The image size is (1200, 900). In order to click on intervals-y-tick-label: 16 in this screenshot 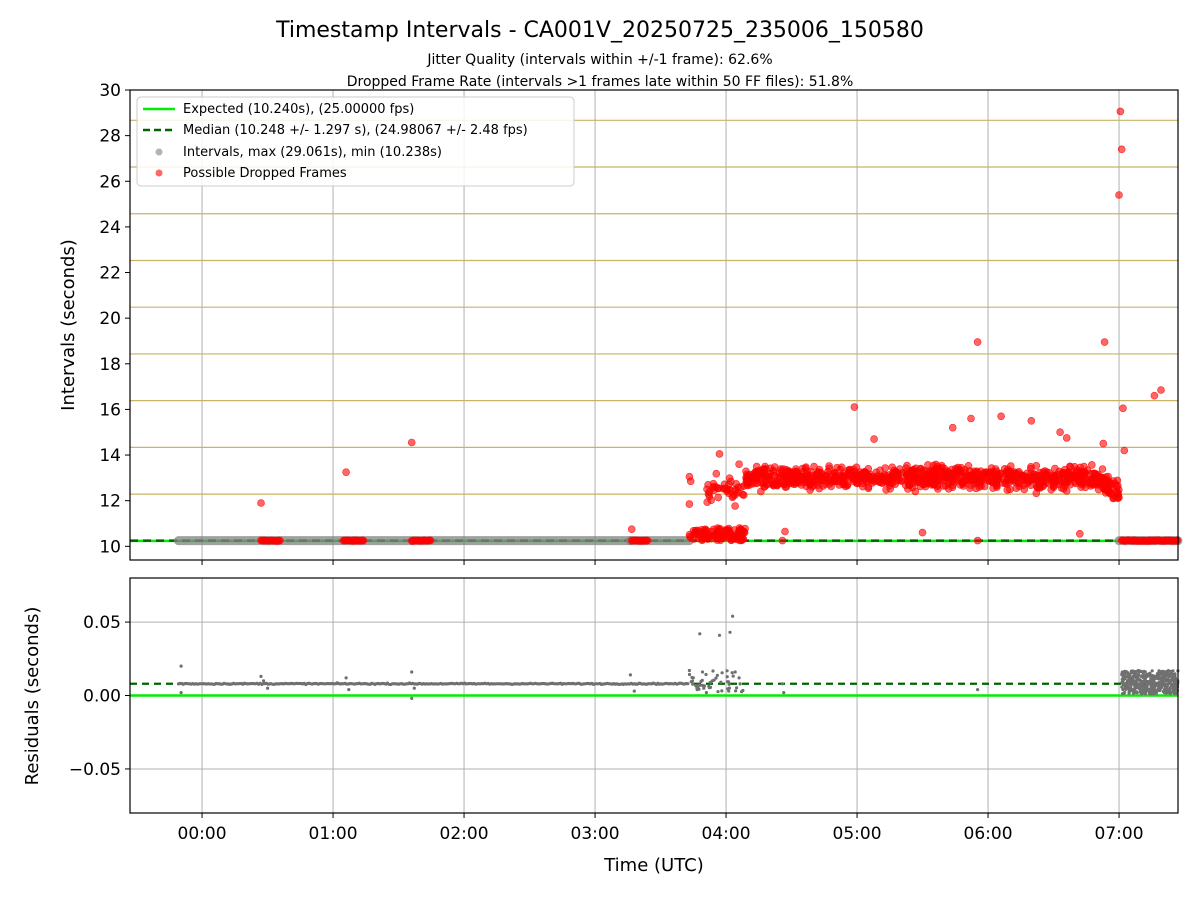, I will do `click(110, 410)`.